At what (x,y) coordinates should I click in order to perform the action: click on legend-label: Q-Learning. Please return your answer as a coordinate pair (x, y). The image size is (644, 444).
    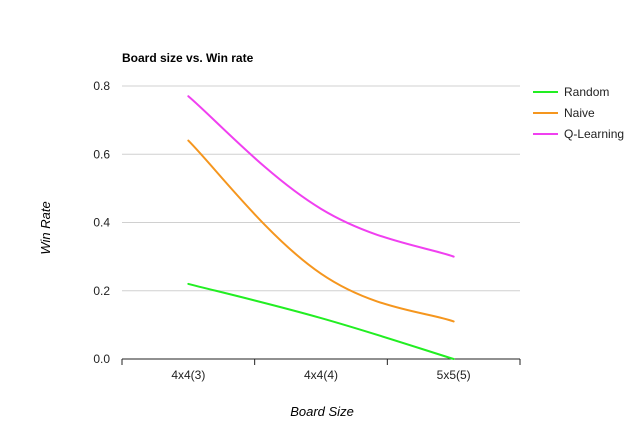
    Looking at the image, I should click on (594, 134).